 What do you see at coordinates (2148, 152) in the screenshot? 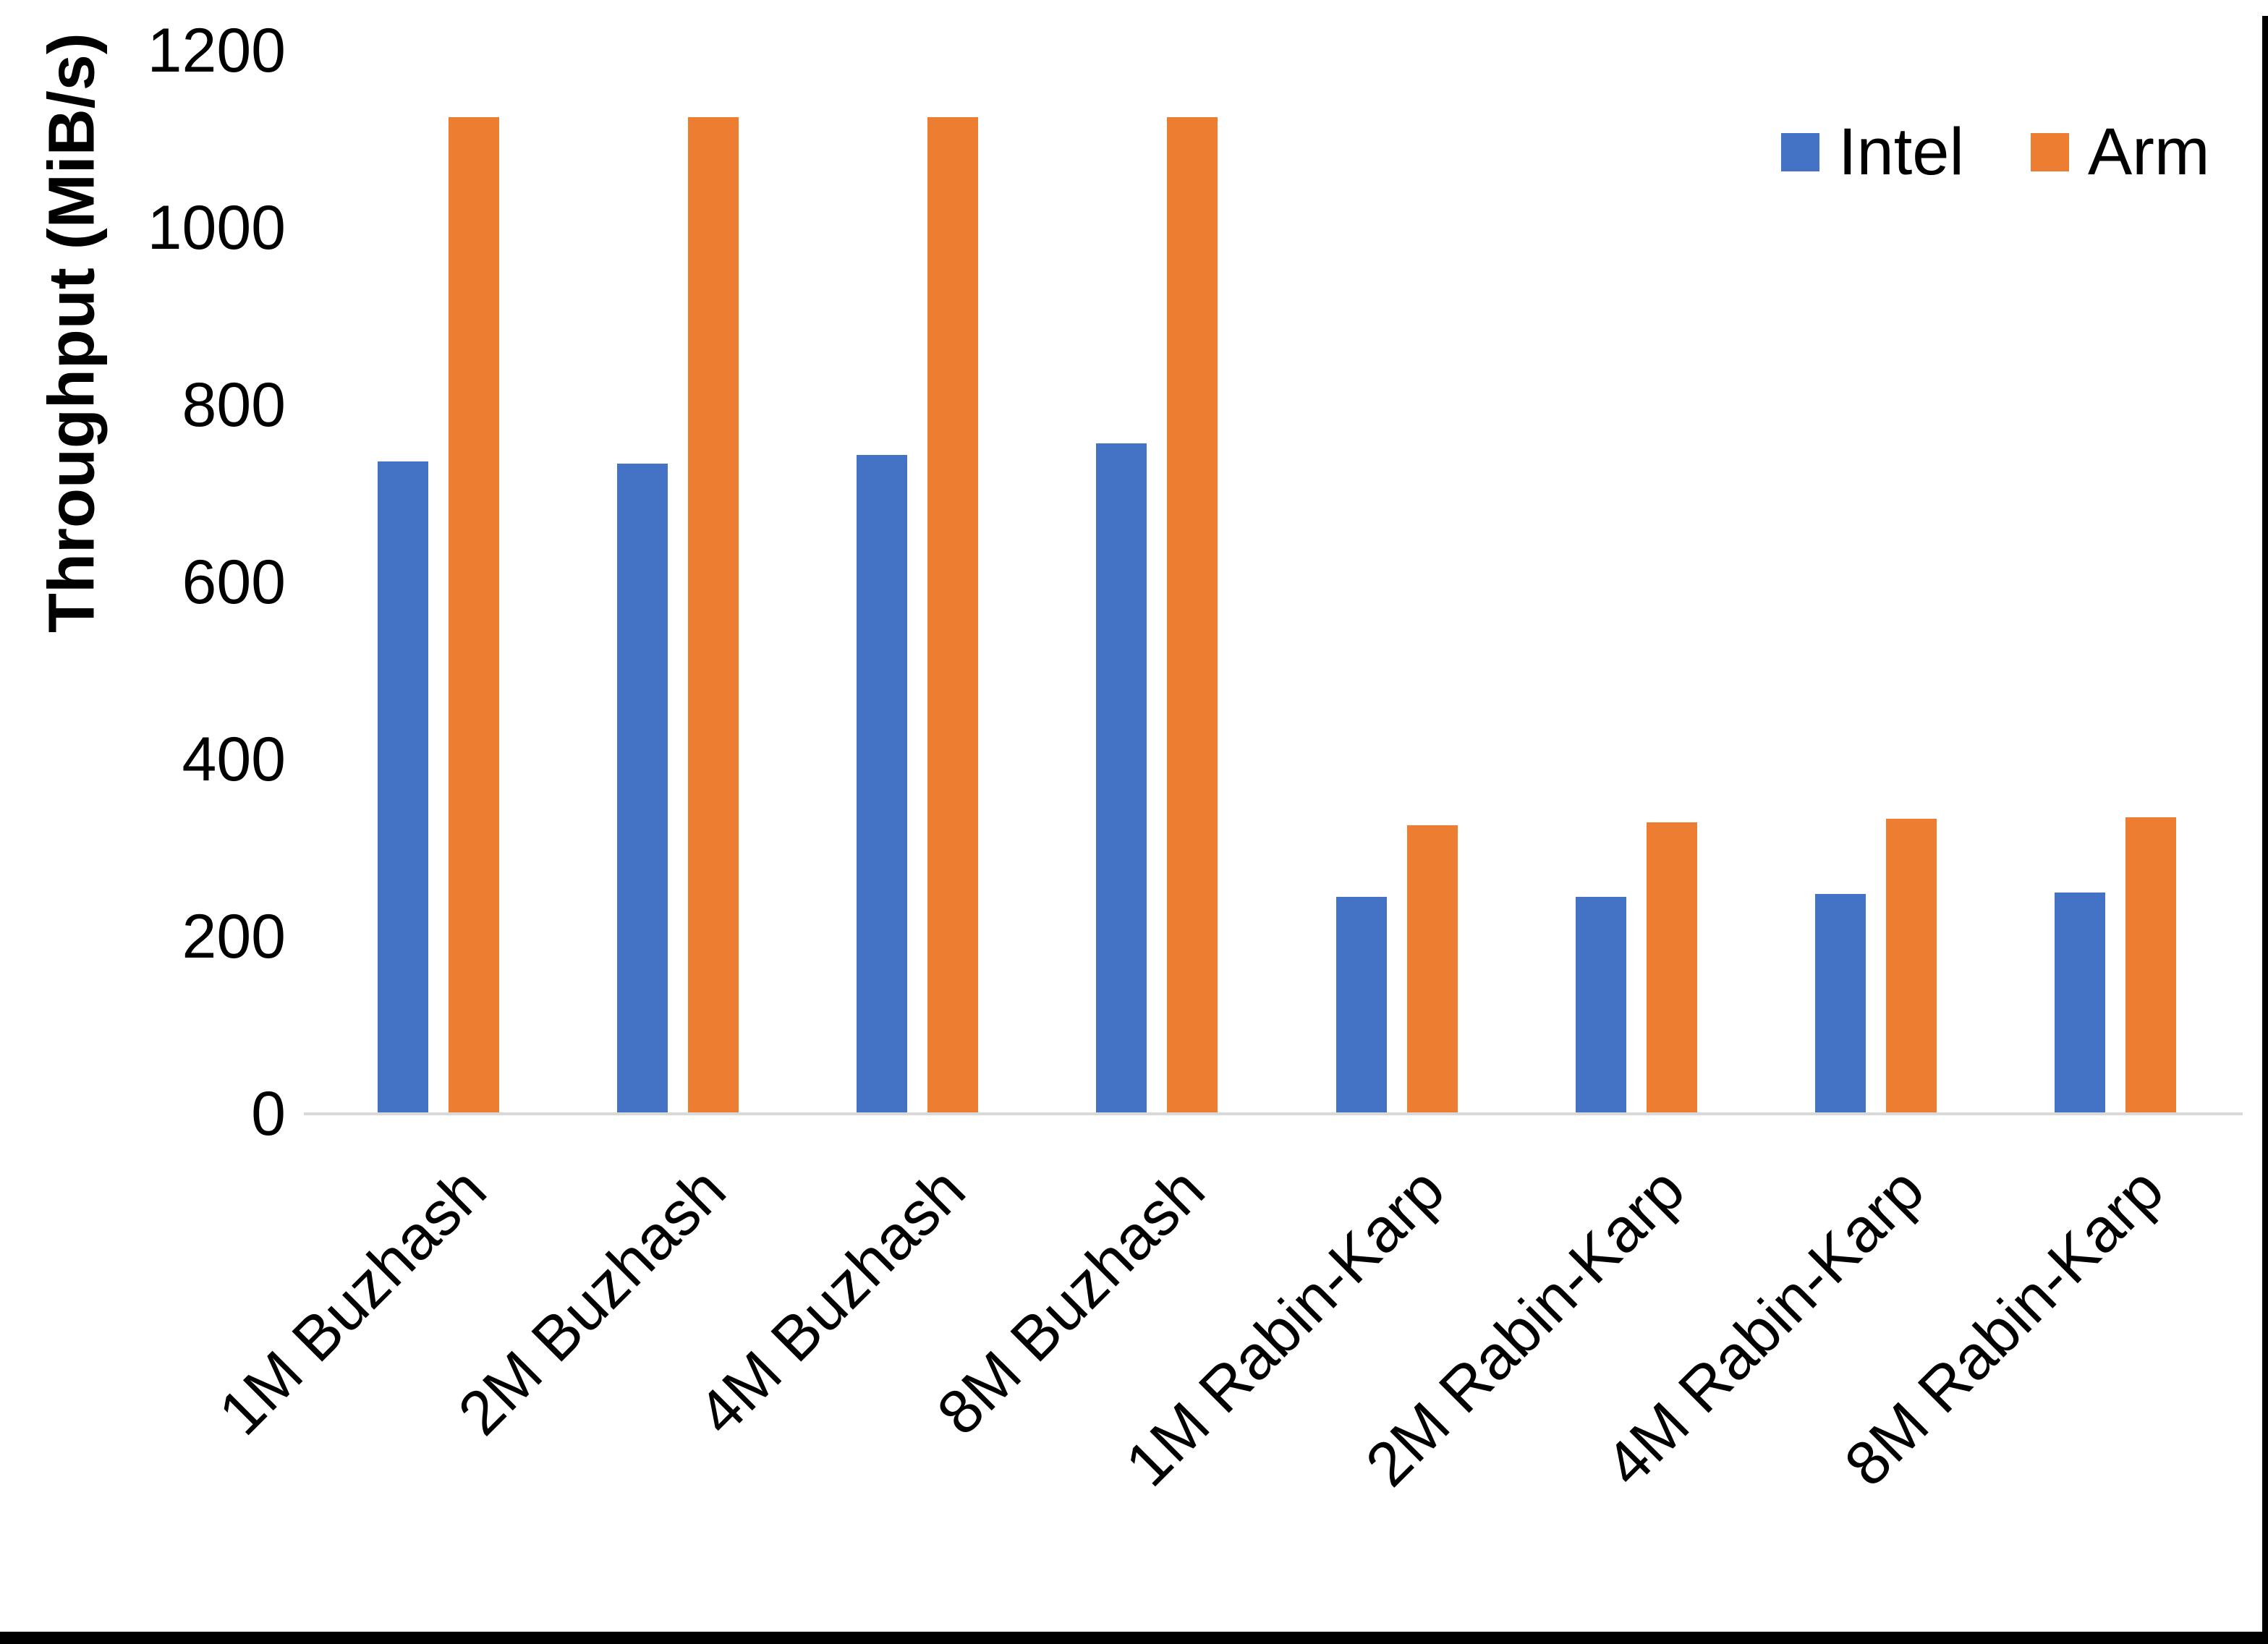
I see `legend-label-arm: Arm` at bounding box center [2148, 152].